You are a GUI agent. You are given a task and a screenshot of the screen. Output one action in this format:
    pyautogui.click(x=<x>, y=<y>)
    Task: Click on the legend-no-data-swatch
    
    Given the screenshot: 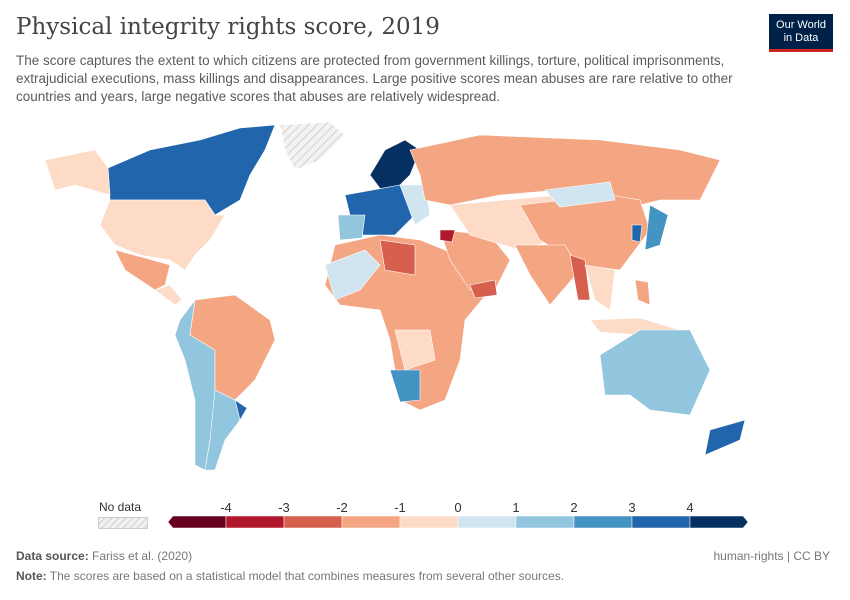 What is the action you would take?
    pyautogui.click(x=123, y=523)
    